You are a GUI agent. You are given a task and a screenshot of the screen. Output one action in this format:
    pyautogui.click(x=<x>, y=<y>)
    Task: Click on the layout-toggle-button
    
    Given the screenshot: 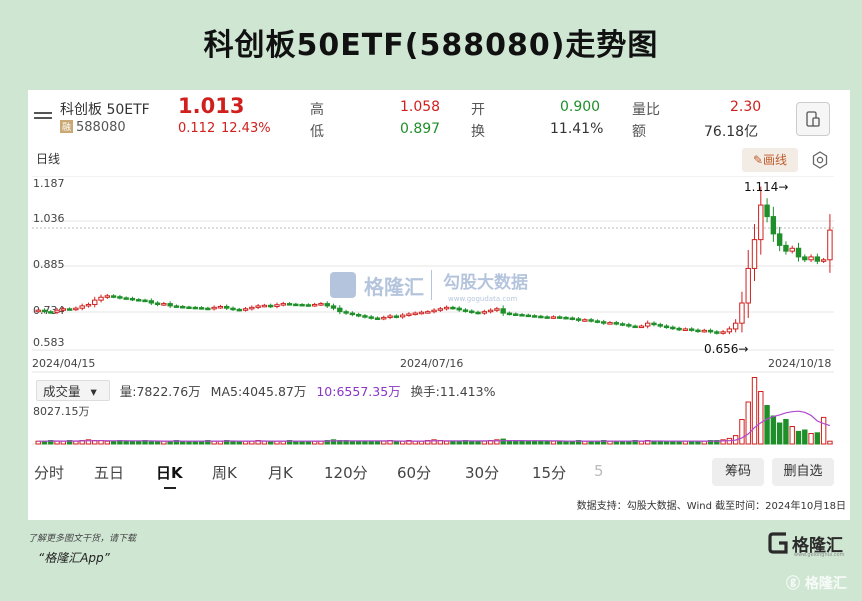 What is the action you would take?
    pyautogui.click(x=813, y=119)
    